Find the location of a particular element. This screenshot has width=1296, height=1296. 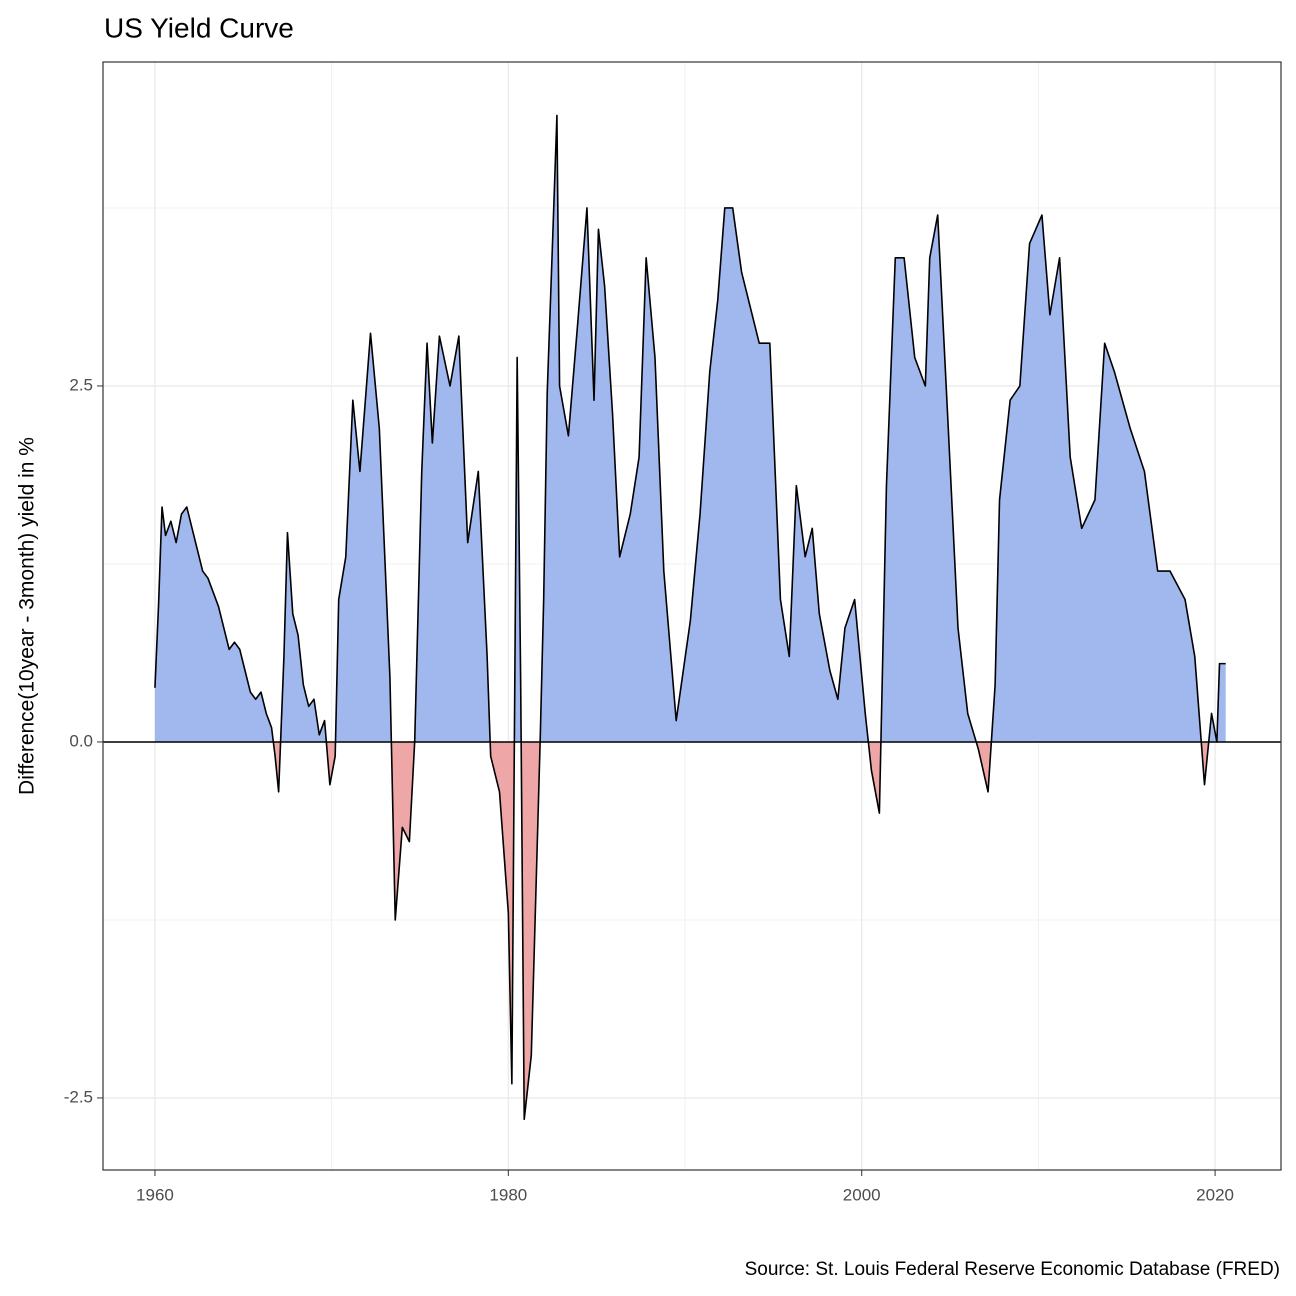

chart-title: US Yield Curve is located at coordinates (199, 27).